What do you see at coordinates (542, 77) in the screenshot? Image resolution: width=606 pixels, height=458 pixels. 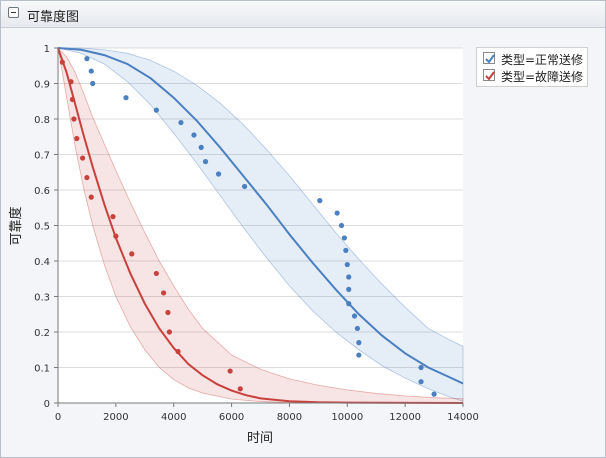 I see `legend-label-fault-repair: 类型=故障送修` at bounding box center [542, 77].